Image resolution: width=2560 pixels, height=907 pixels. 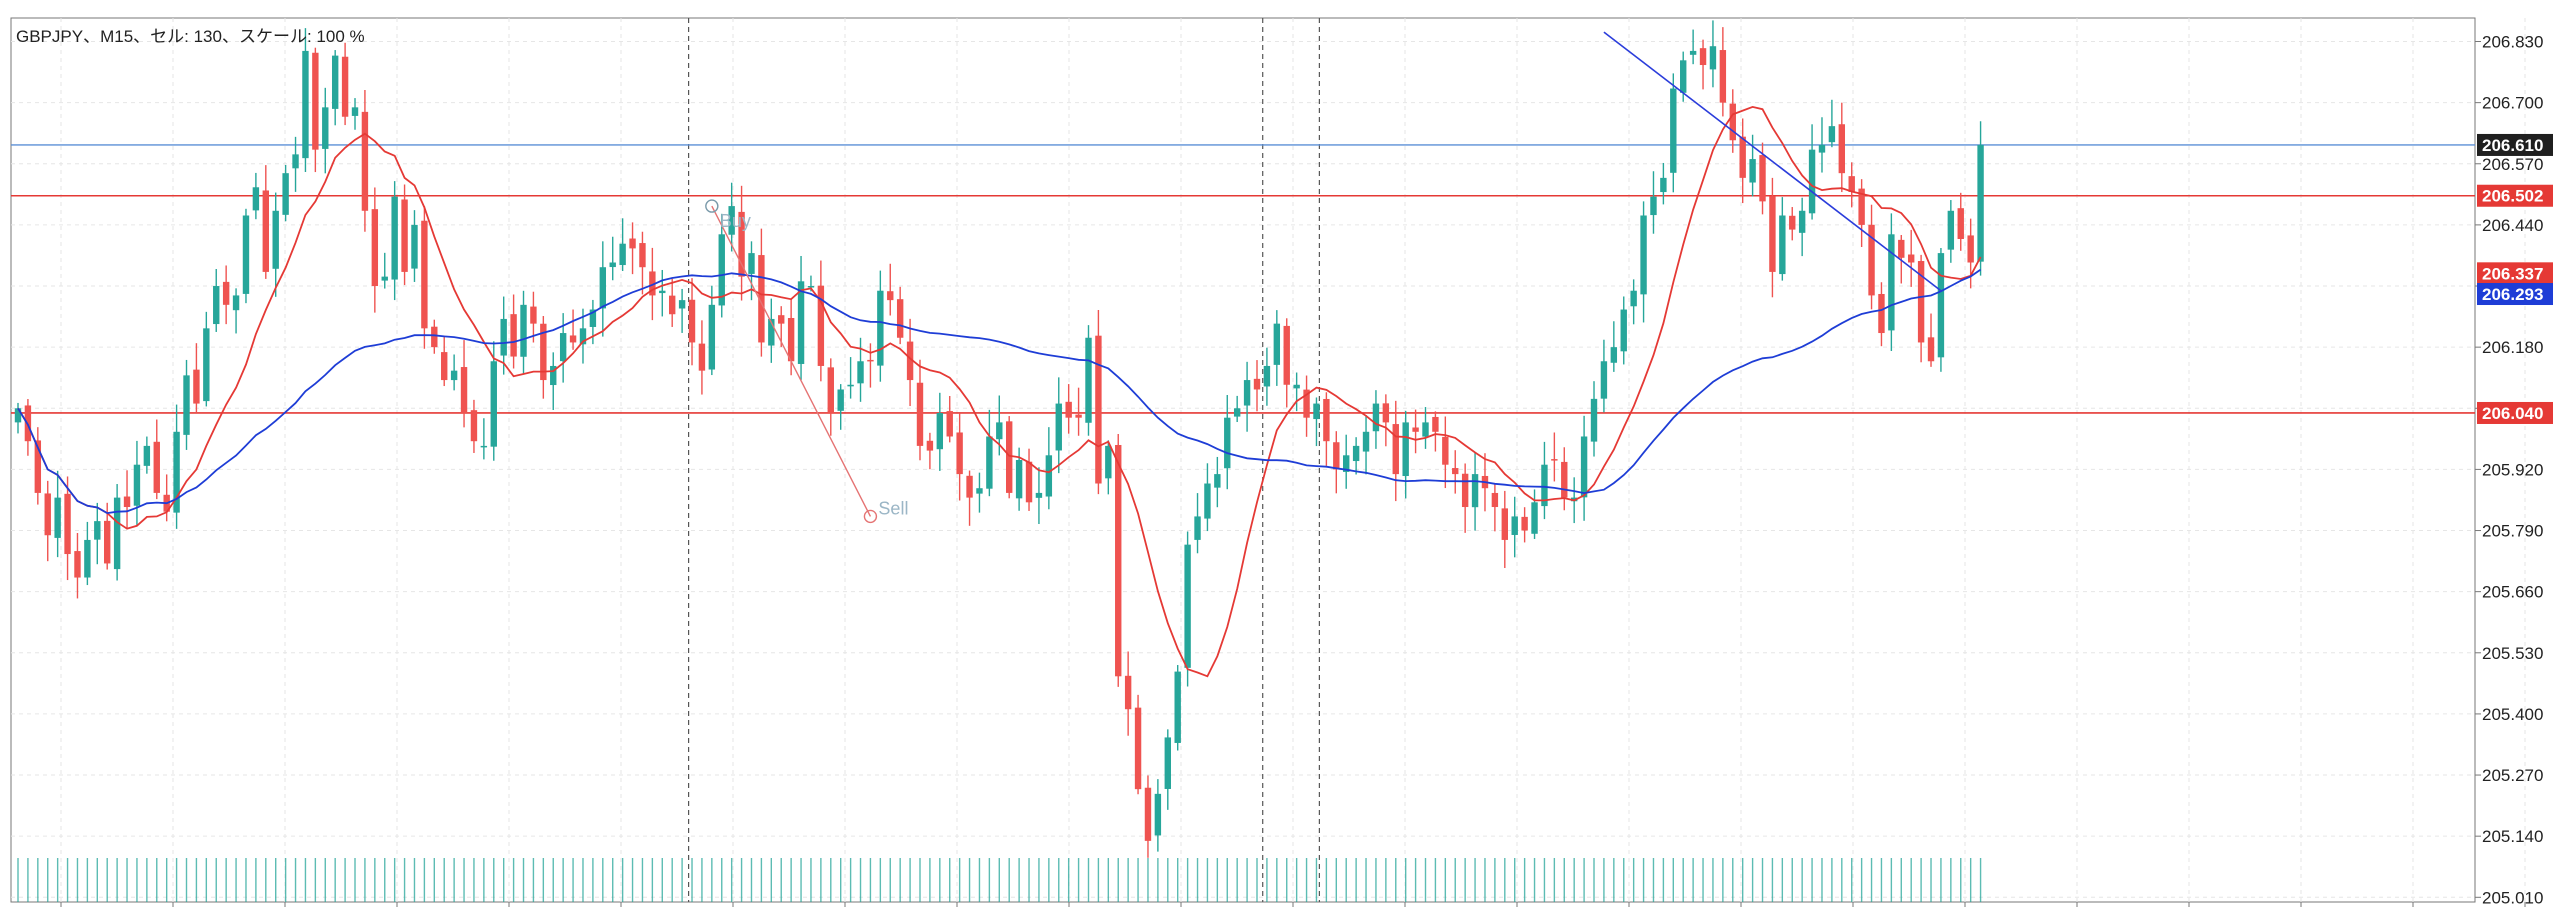 What do you see at coordinates (2512, 469) in the screenshot?
I see `price-label: 205.920` at bounding box center [2512, 469].